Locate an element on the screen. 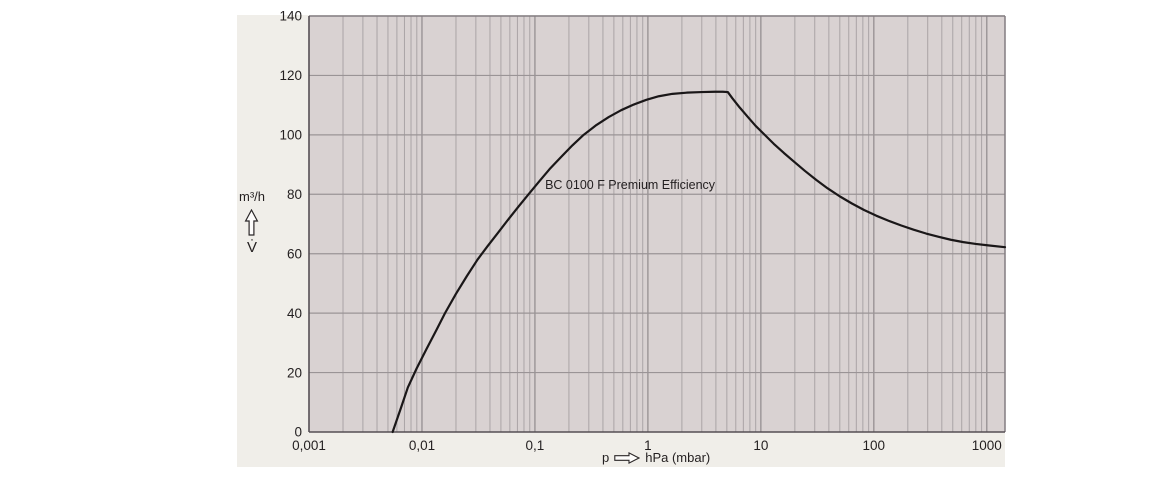 The image size is (1160, 480). up-arrow-icon is located at coordinates (251, 222).